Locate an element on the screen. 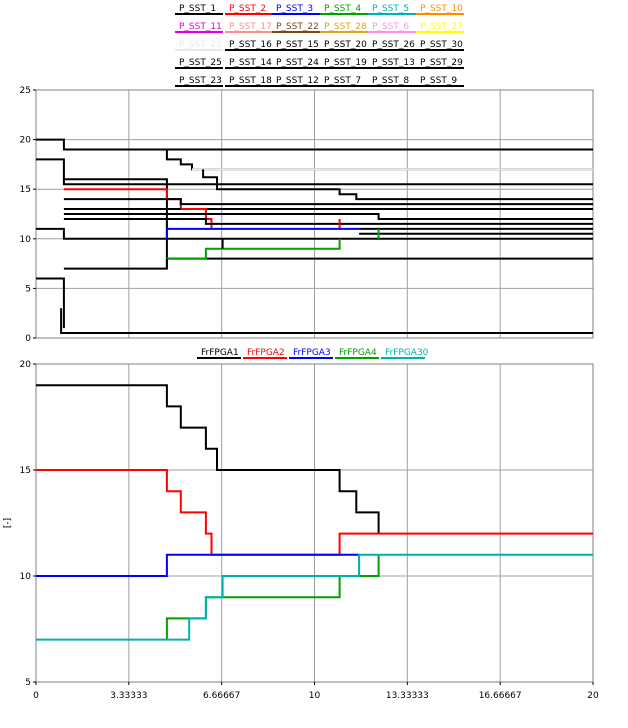 This screenshot has width=628, height=728. legend-label: P_SST_2 is located at coordinates (247, 9).